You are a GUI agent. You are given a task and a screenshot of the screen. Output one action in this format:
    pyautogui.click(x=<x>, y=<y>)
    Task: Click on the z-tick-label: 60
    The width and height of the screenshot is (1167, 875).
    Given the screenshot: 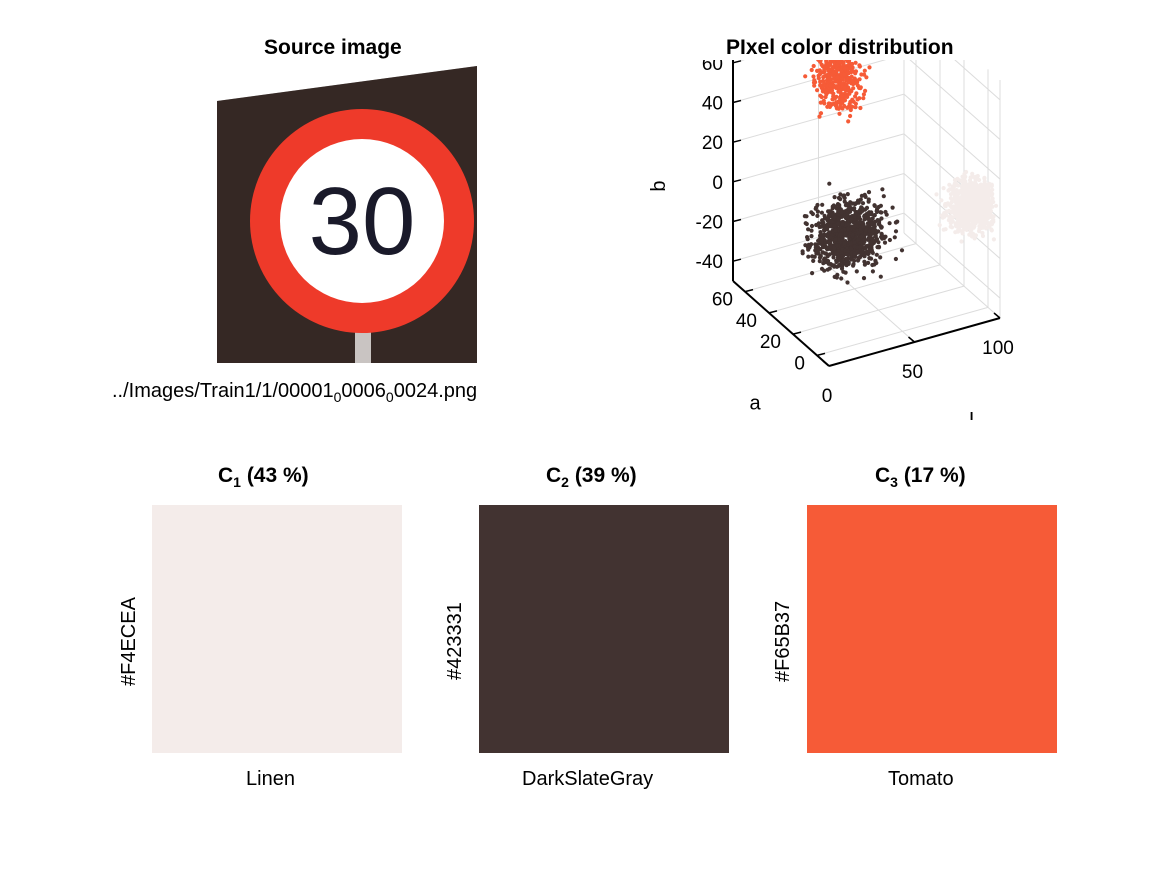 What is the action you would take?
    pyautogui.click(x=712, y=67)
    